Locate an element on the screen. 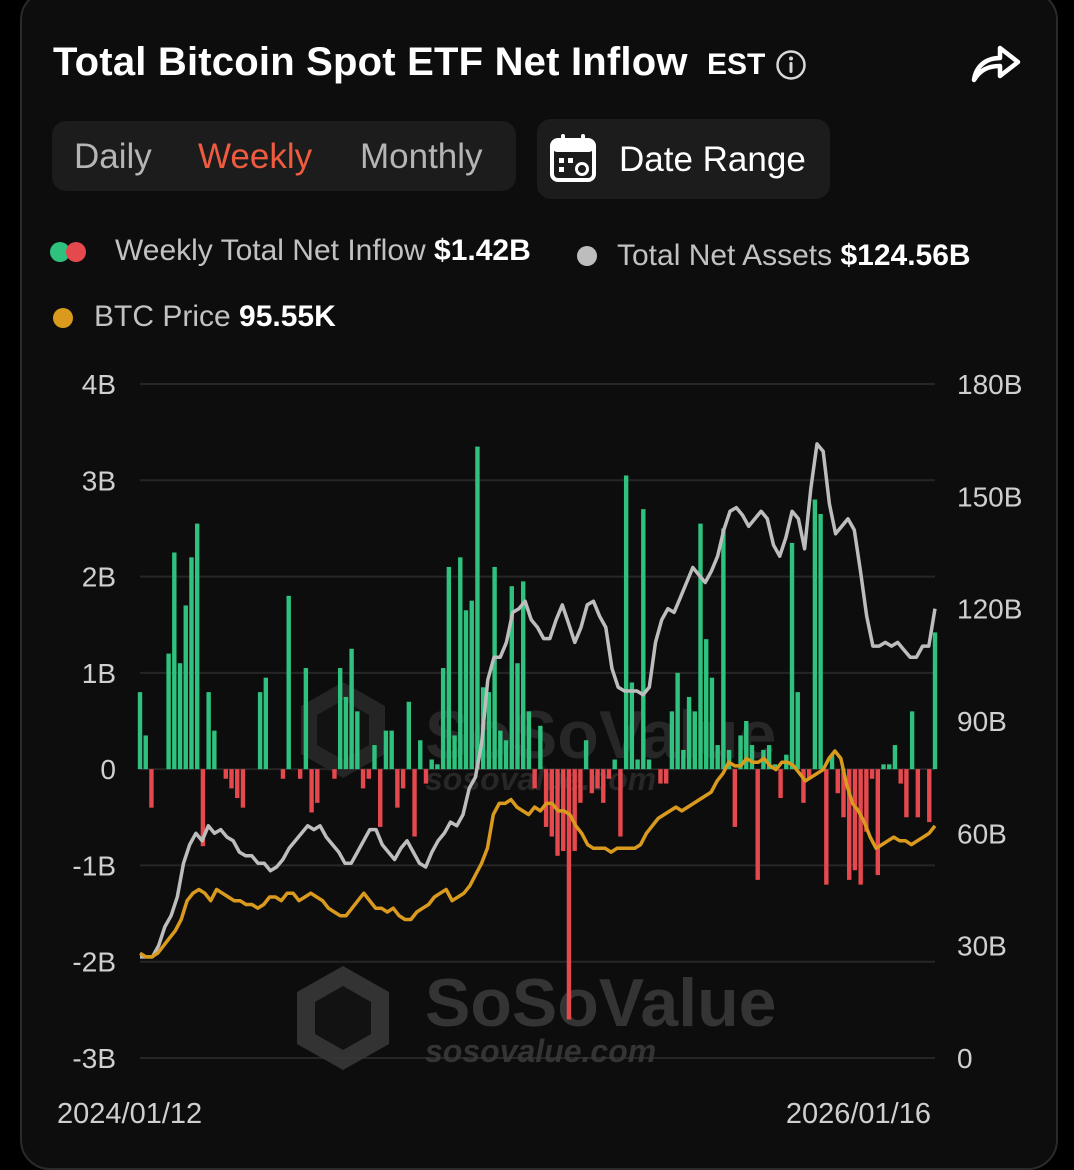  inflow-legend-icon is located at coordinates (68, 252).